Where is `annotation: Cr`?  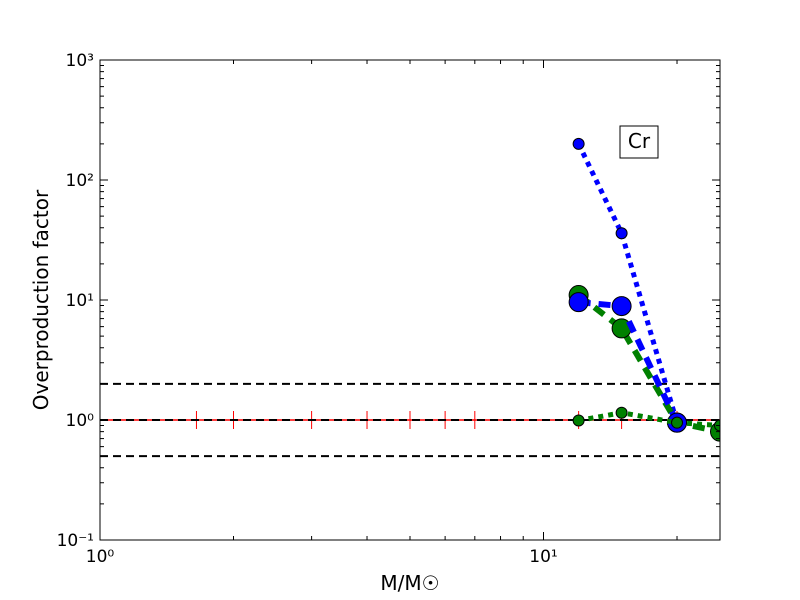 annotation: Cr is located at coordinates (639, 141).